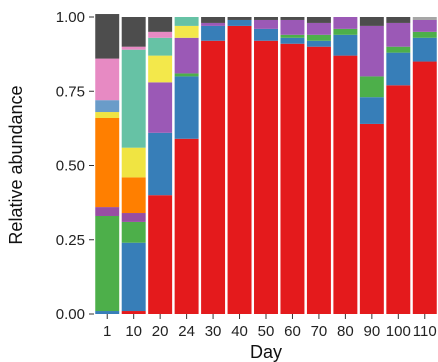 The width and height of the screenshot is (438, 362). What do you see at coordinates (70, 17) in the screenshot?
I see `y-tick-label: 1.00` at bounding box center [70, 17].